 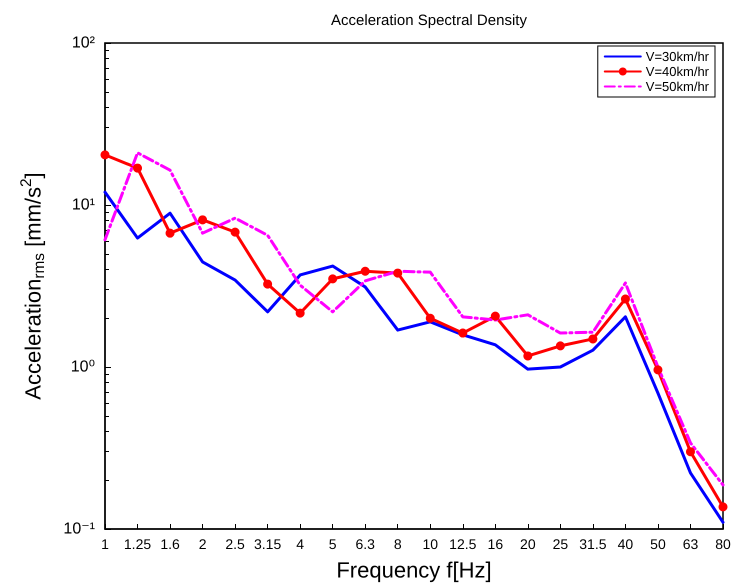 What do you see at coordinates (678, 56) in the screenshot?
I see `legend-label: V=30km/hr` at bounding box center [678, 56].